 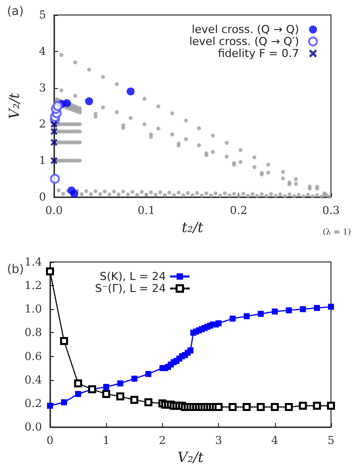 What do you see at coordinates (33, 403) in the screenshot?
I see `y-tick-label: 0.2` at bounding box center [33, 403].